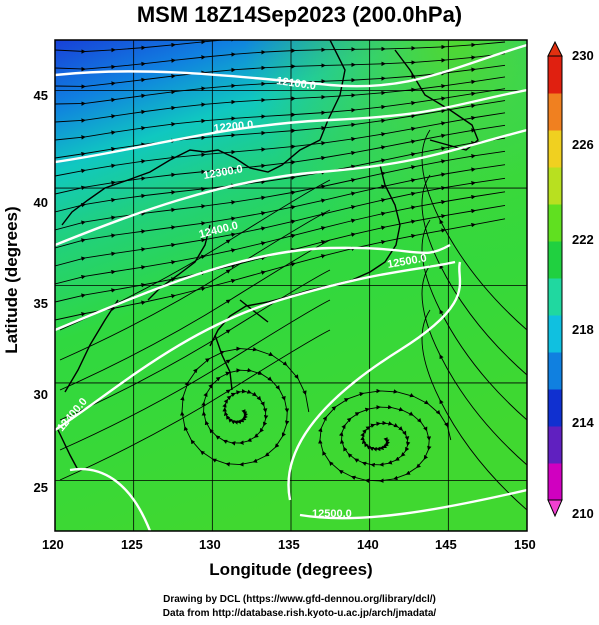 This screenshot has height=625, width=599. Describe the element at coordinates (583, 513) in the screenshot. I see `colorbar-tick-label: 210` at that location.